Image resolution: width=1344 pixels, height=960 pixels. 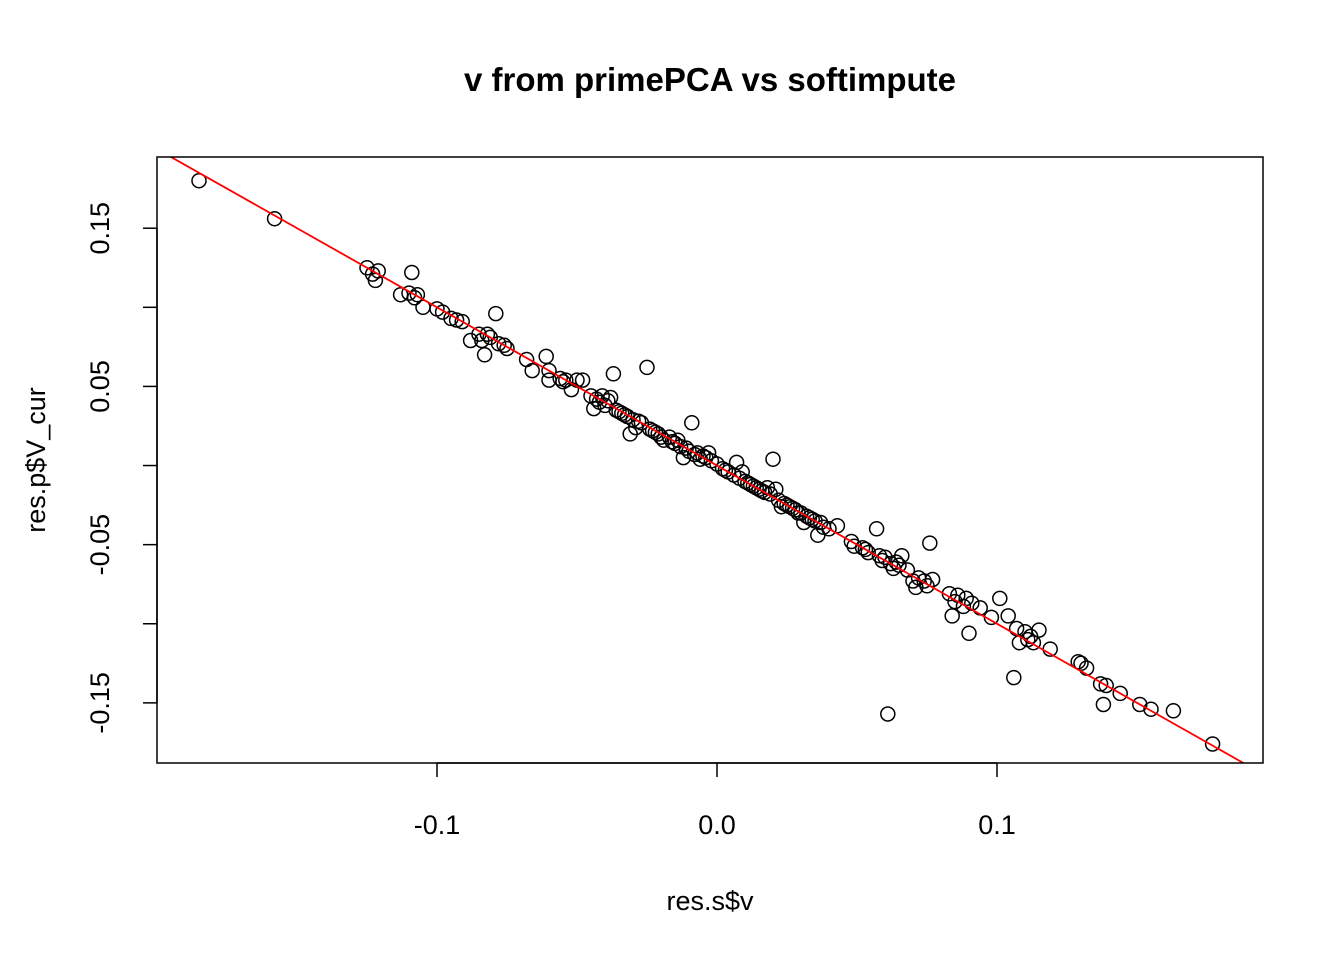 I want to click on x-axis: -0.1 0.0 0.1, so click(x=715, y=801).